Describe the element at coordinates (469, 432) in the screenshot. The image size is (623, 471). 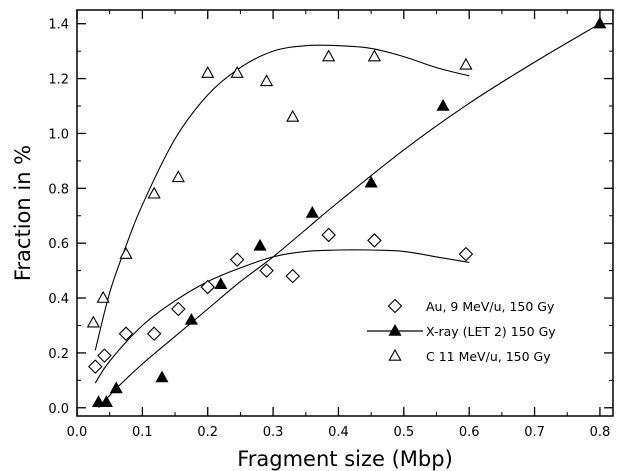
I see `x-tick-label: 0.6` at that location.